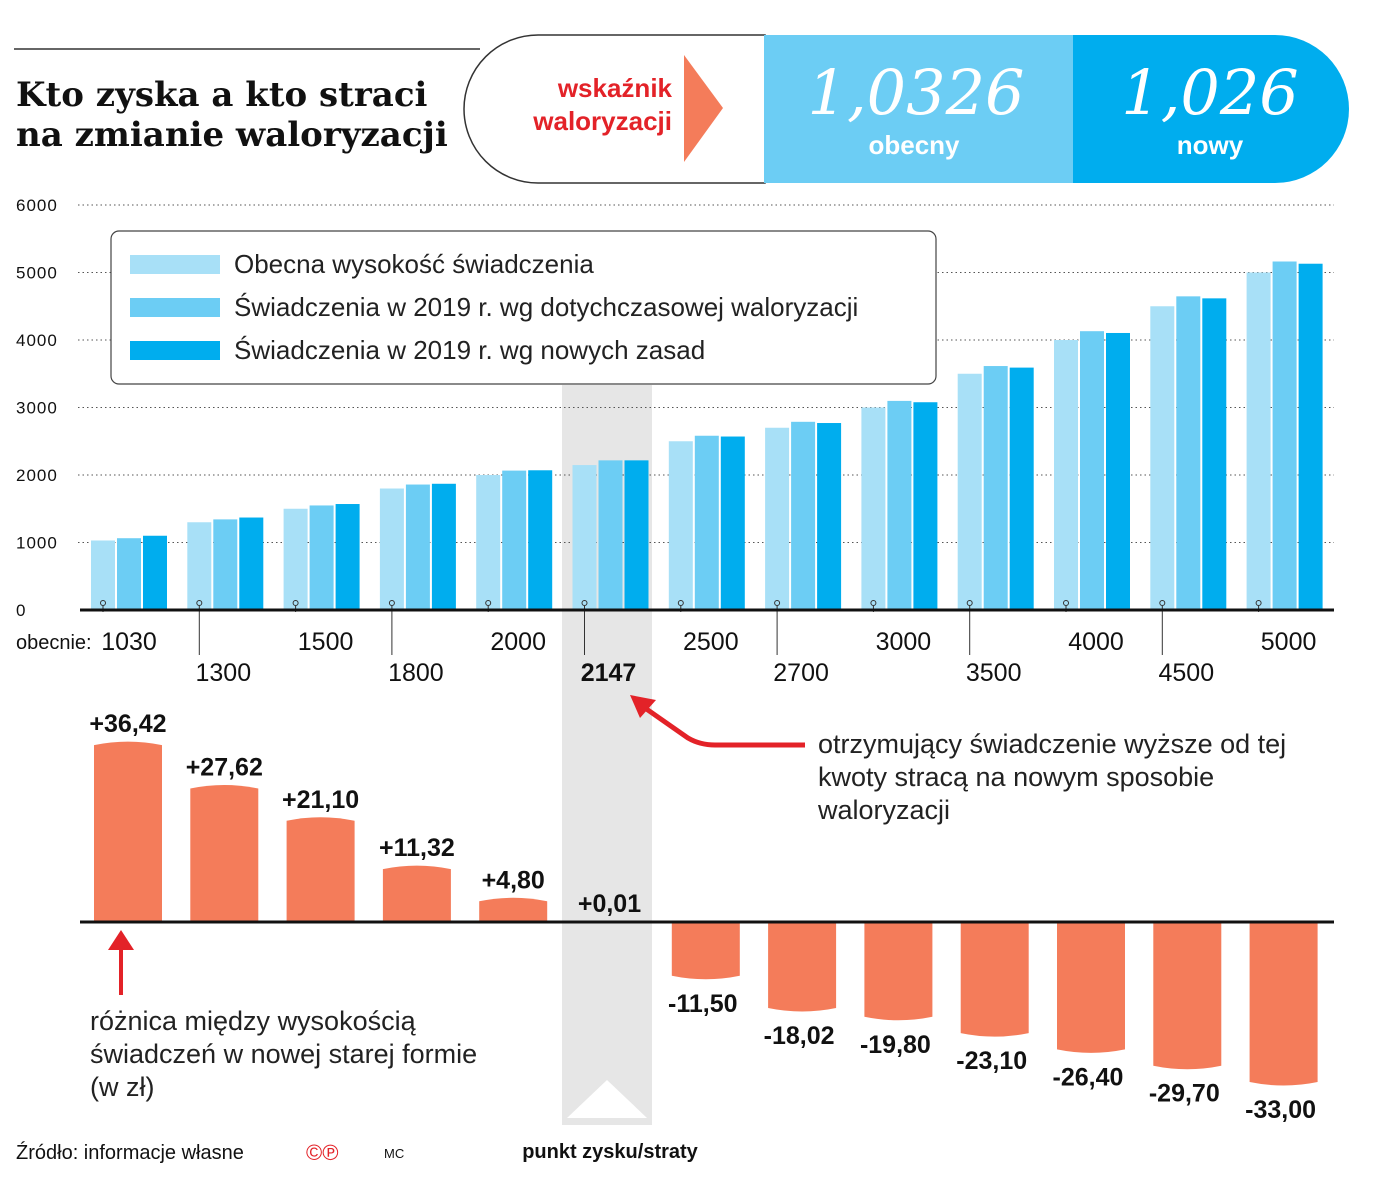 The width and height of the screenshot is (1400, 1184). I want to click on x-tick-label: 1300, so click(223, 673).